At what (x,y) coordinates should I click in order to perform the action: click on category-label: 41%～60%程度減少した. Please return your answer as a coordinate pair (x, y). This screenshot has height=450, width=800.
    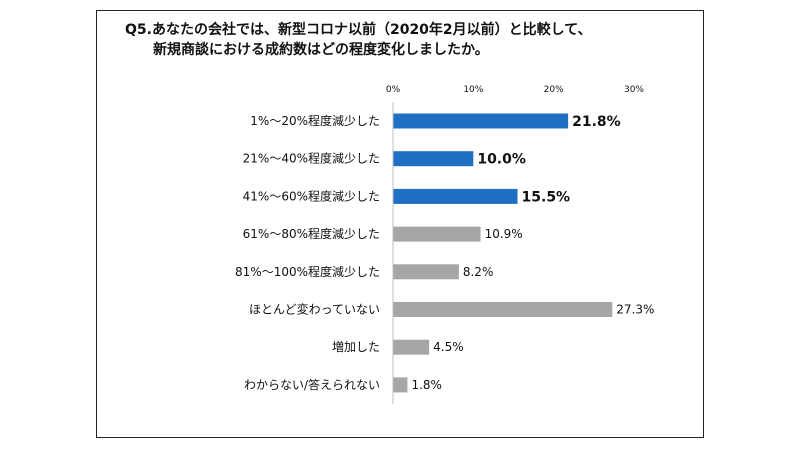
    Looking at the image, I should click on (311, 195).